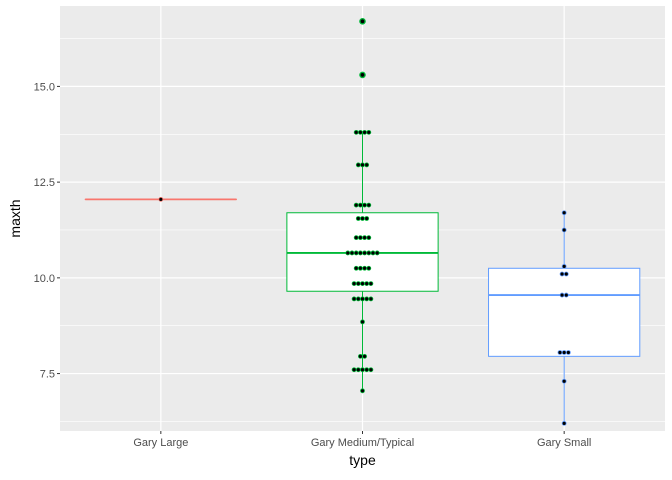  What do you see at coordinates (564, 443) in the screenshot?
I see `x-tick-label: Gary Small` at bounding box center [564, 443].